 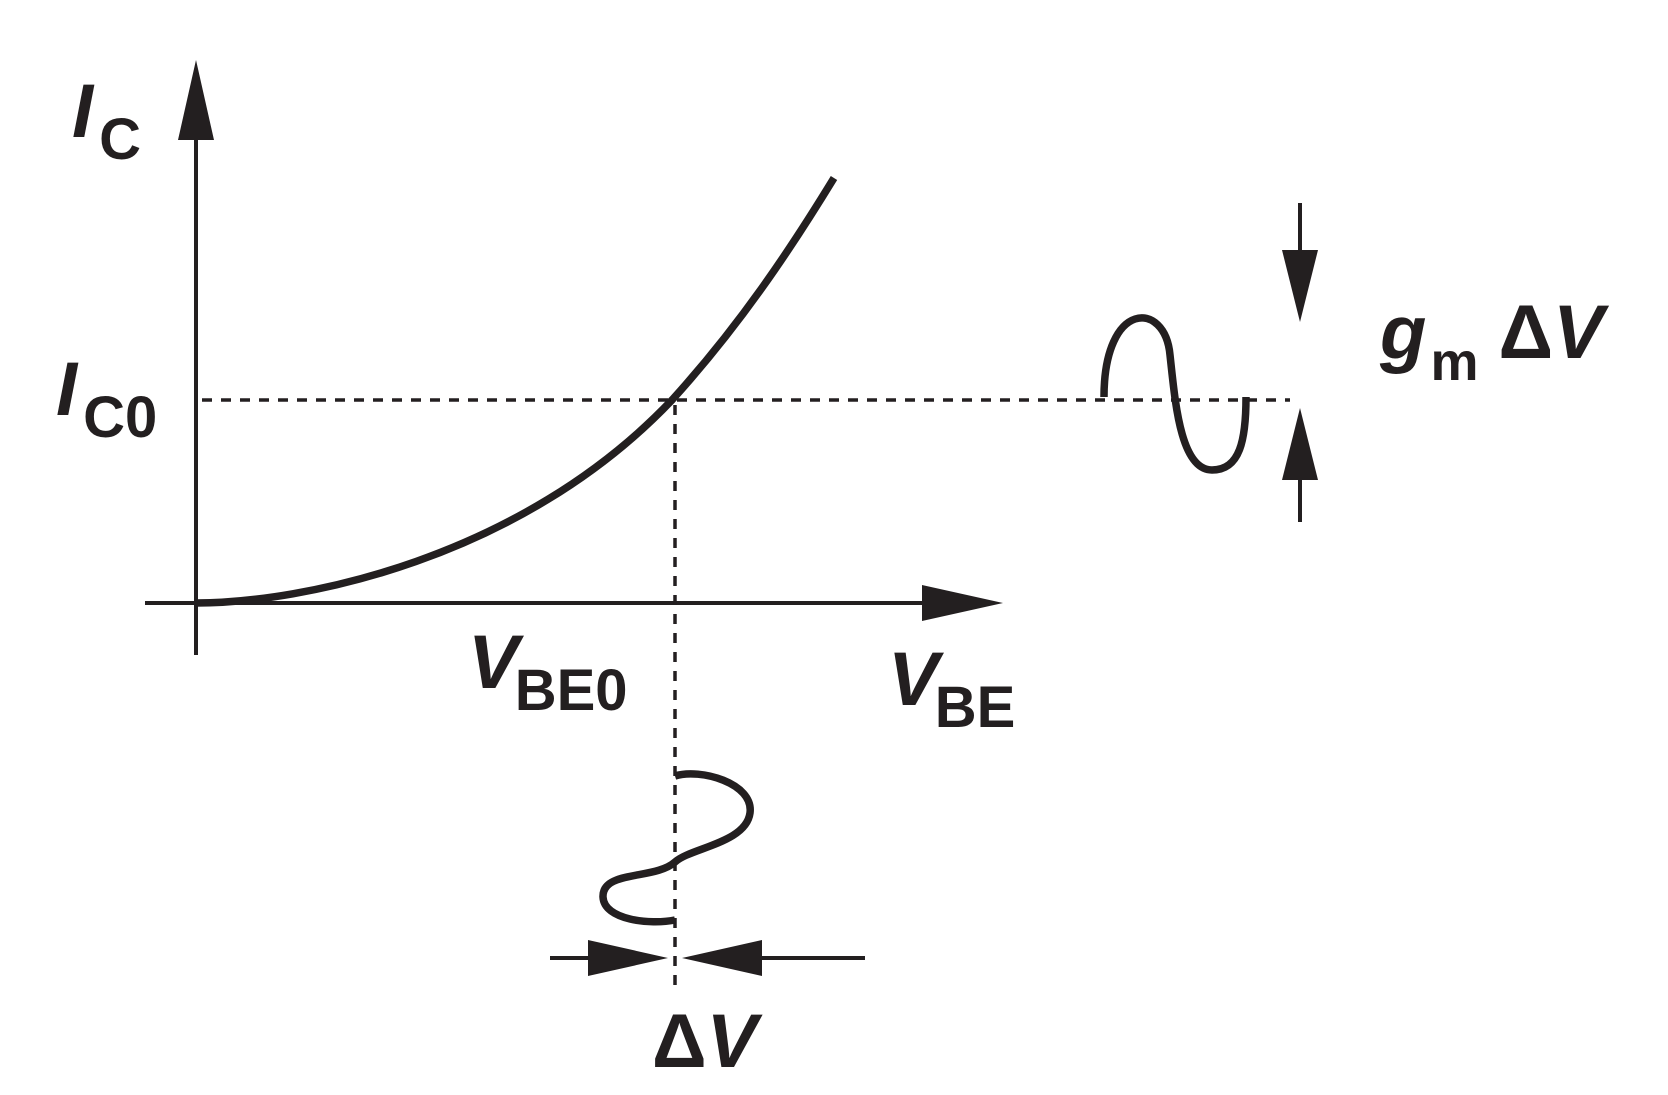 What do you see at coordinates (1300, 444) in the screenshot?
I see `output-bottom-arrowhead` at bounding box center [1300, 444].